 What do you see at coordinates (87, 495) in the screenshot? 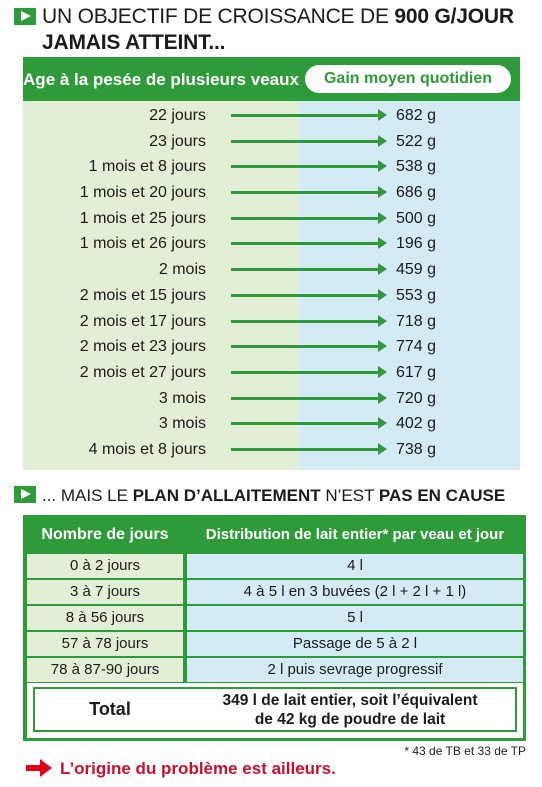
I see `heading2-part1: ... MAIS LE` at bounding box center [87, 495].